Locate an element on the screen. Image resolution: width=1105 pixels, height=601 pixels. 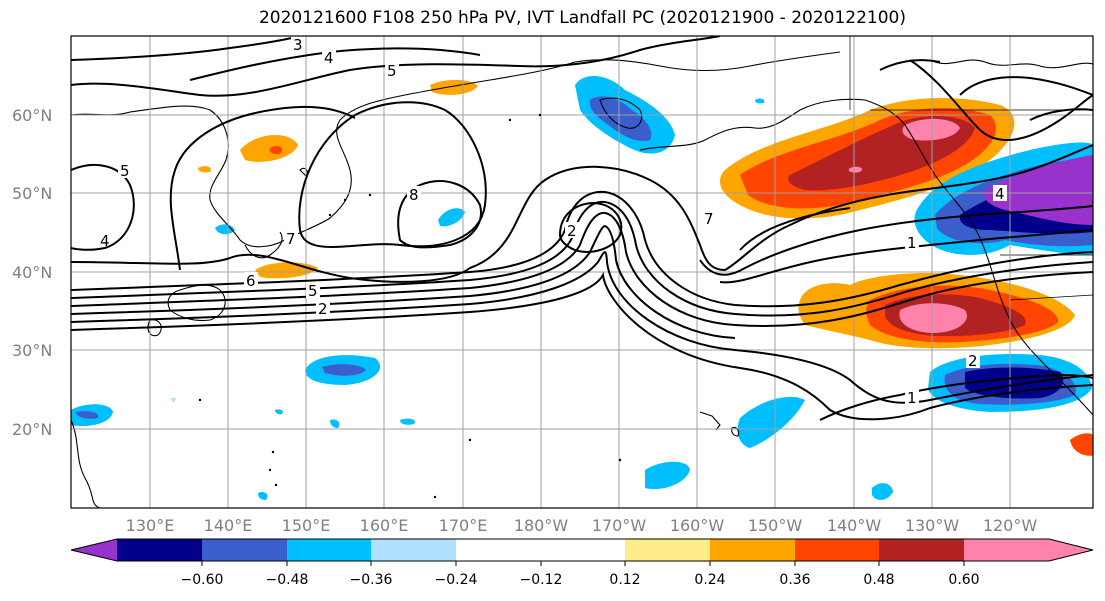
colorbar-tick-label: 0.12 is located at coordinates (624, 580).